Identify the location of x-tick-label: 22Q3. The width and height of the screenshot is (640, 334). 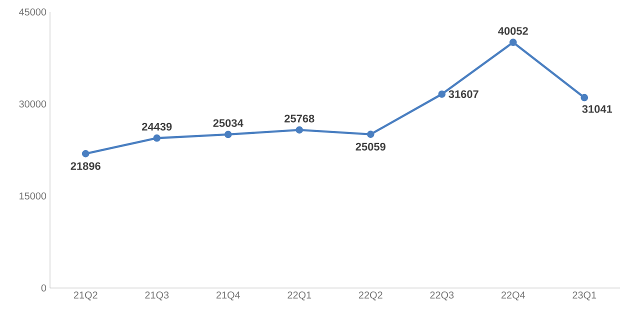
(442, 296).